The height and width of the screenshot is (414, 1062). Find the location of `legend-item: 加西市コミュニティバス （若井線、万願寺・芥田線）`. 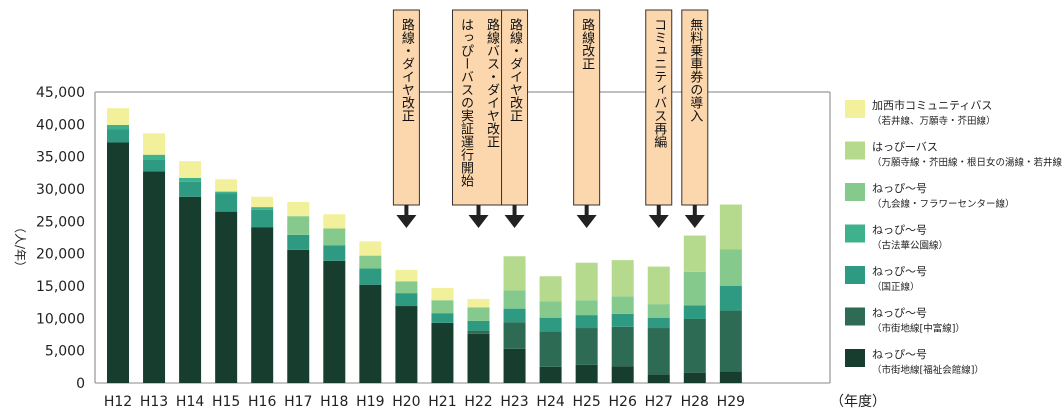

legend-item: 加西市コミュニティバス （若井線、万願寺・芥田線） is located at coordinates (920, 112).